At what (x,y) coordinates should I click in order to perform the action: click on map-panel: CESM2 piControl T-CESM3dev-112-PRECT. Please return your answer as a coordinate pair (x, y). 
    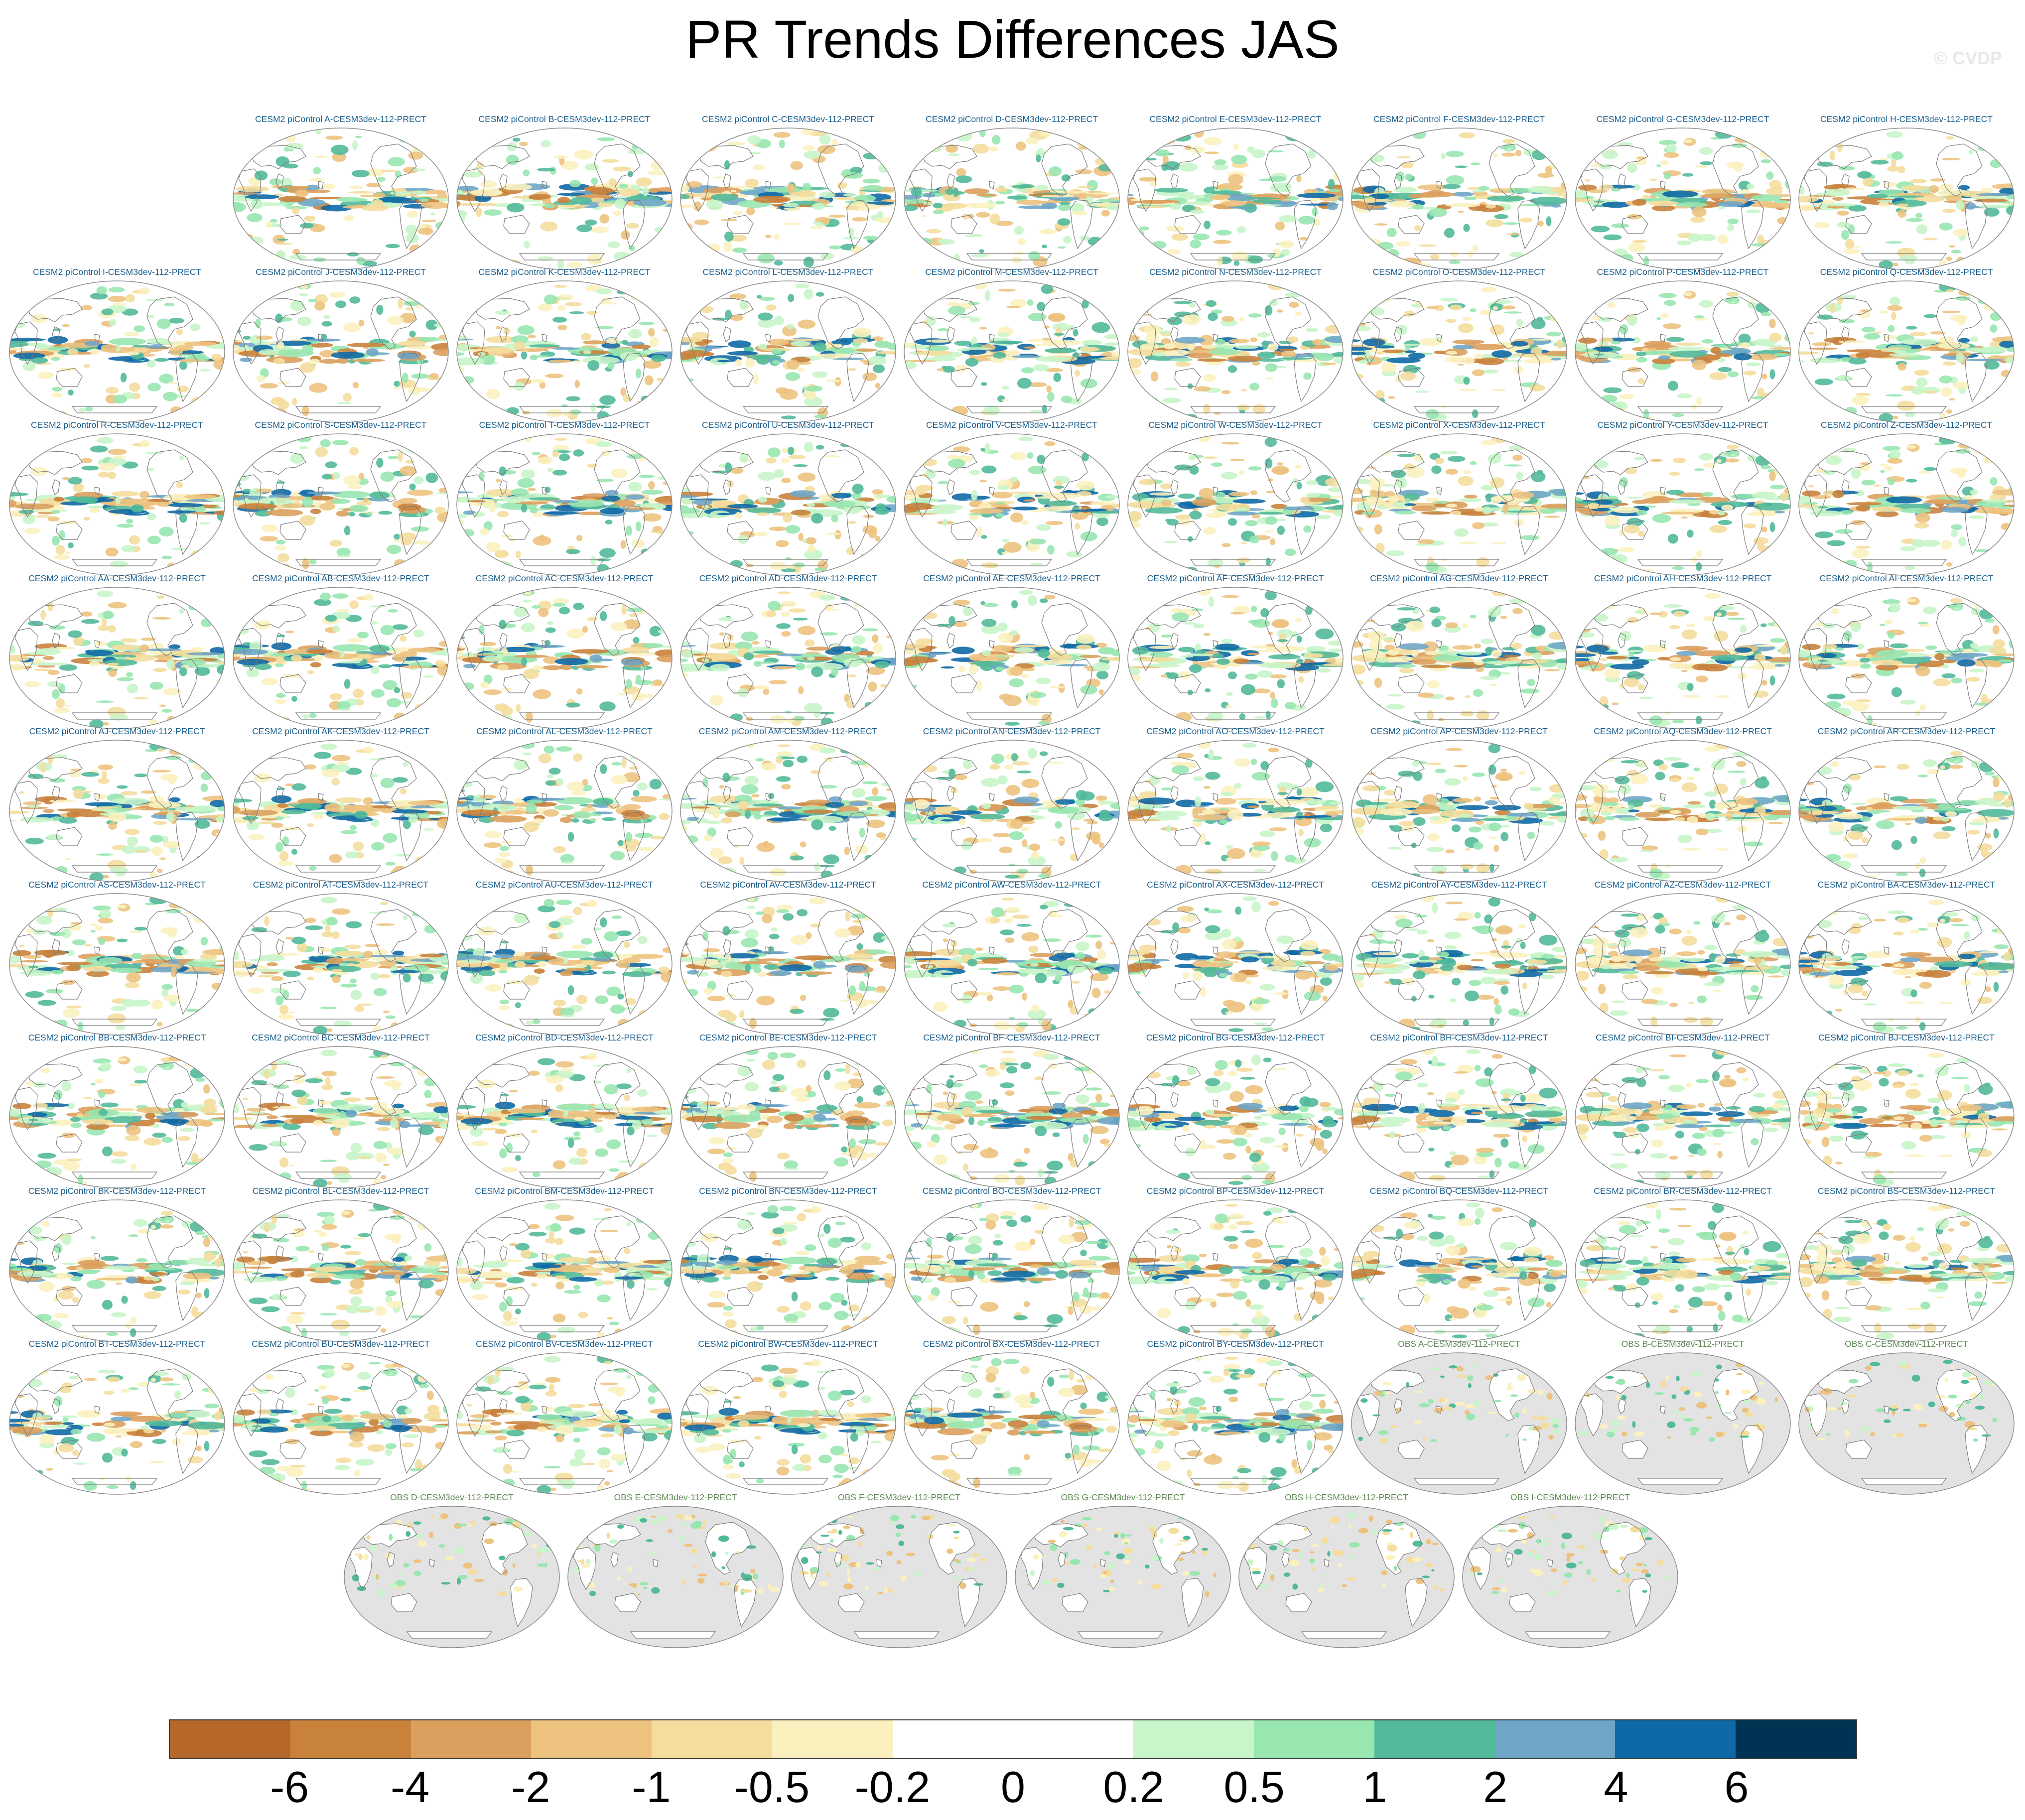
    Looking at the image, I should click on (565, 497).